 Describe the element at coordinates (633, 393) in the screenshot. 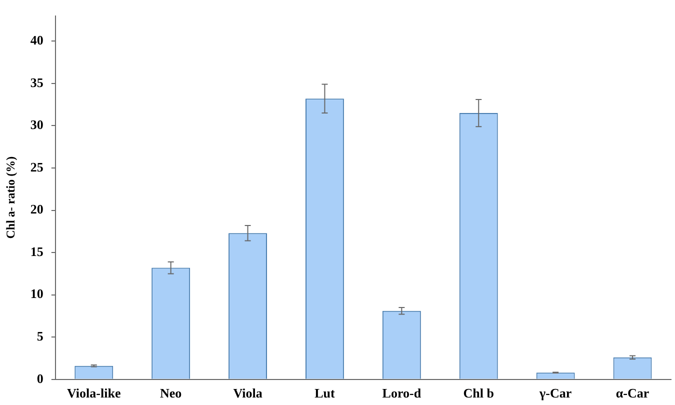

I see `x-tick-label: α-Car` at that location.